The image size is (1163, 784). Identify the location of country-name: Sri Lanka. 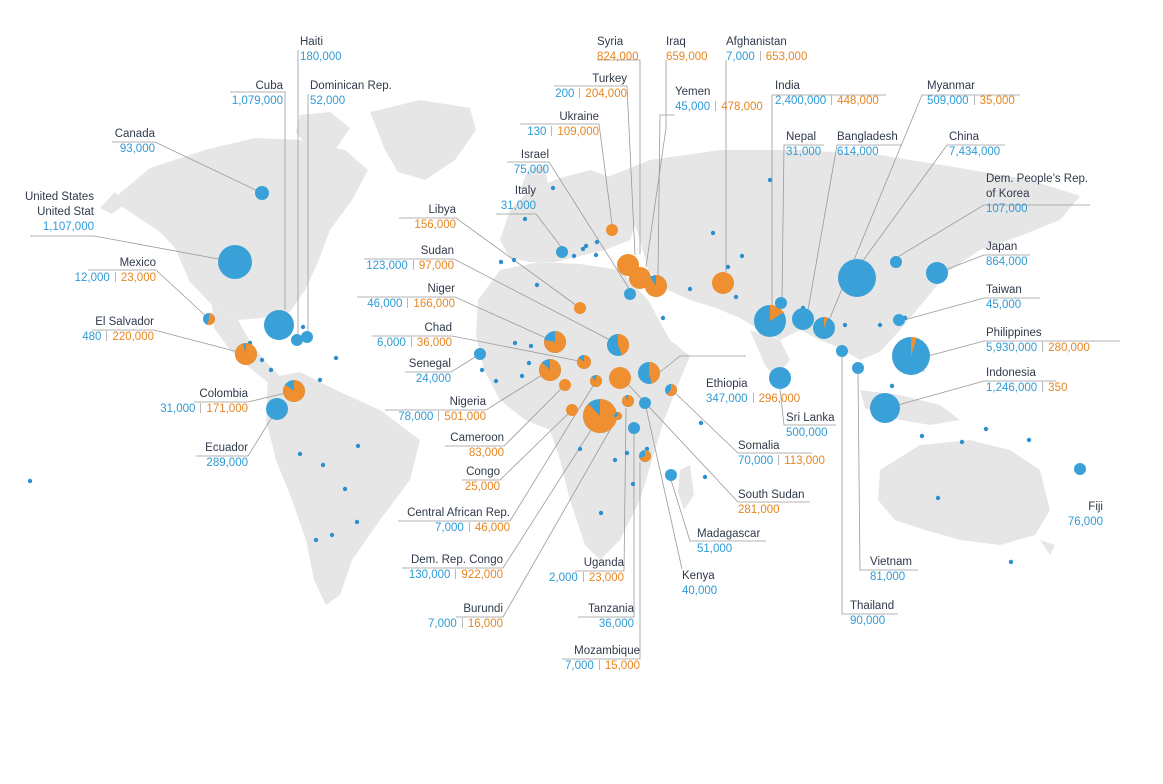
(810, 418).